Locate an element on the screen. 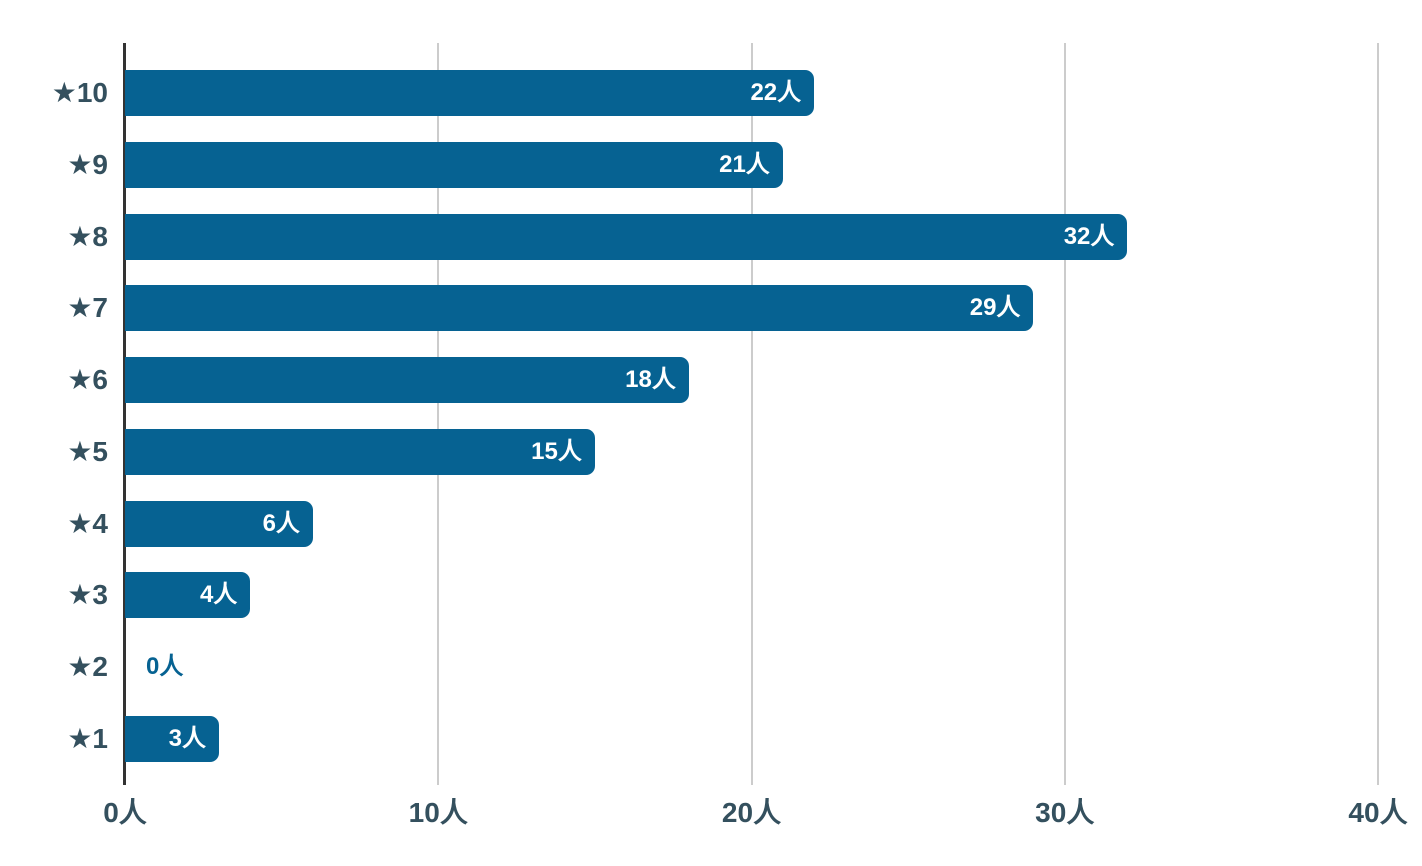  y-axis-baseline is located at coordinates (124, 414).